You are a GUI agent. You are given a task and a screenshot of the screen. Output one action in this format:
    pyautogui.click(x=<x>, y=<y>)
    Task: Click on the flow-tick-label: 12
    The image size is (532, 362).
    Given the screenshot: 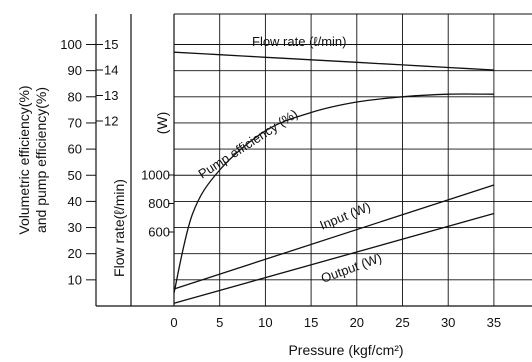 What is the action you would take?
    pyautogui.click(x=111, y=121)
    